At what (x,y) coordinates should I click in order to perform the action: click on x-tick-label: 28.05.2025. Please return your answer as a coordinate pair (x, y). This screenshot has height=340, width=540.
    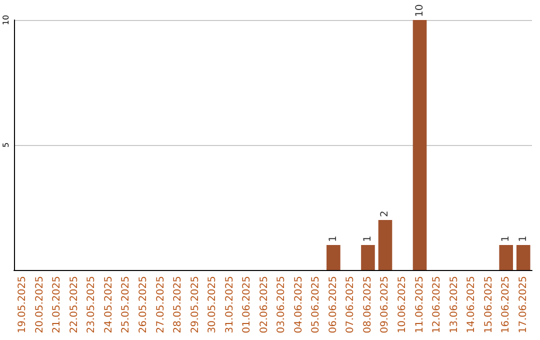
    Looking at the image, I should click on (178, 305).